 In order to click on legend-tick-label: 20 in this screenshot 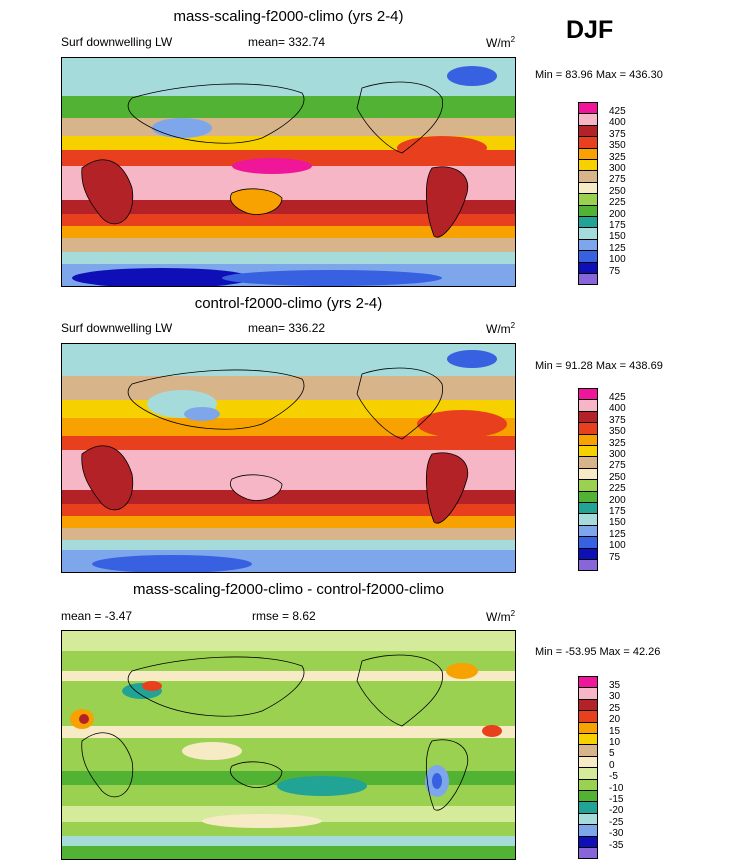, I will do `click(615, 720)`.